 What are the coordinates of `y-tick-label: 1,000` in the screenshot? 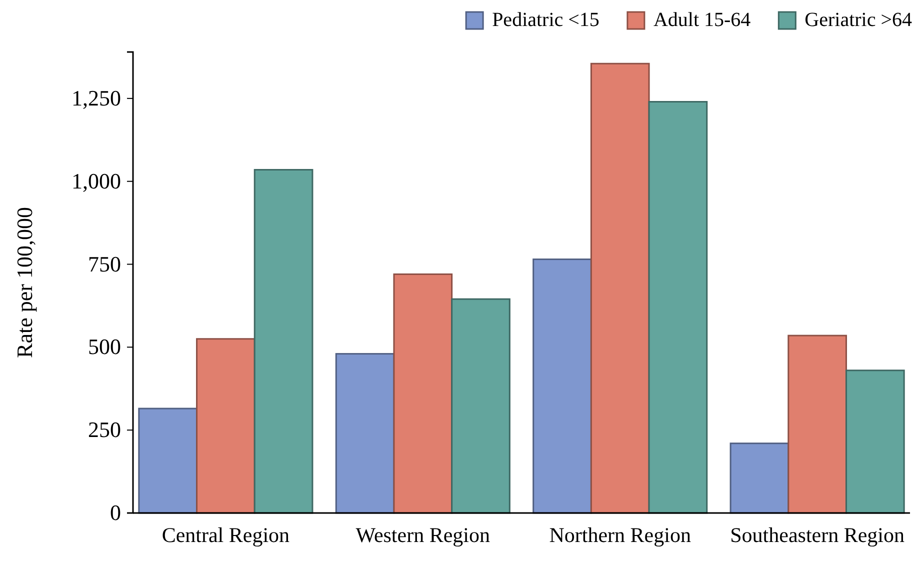 It's located at (96, 181).